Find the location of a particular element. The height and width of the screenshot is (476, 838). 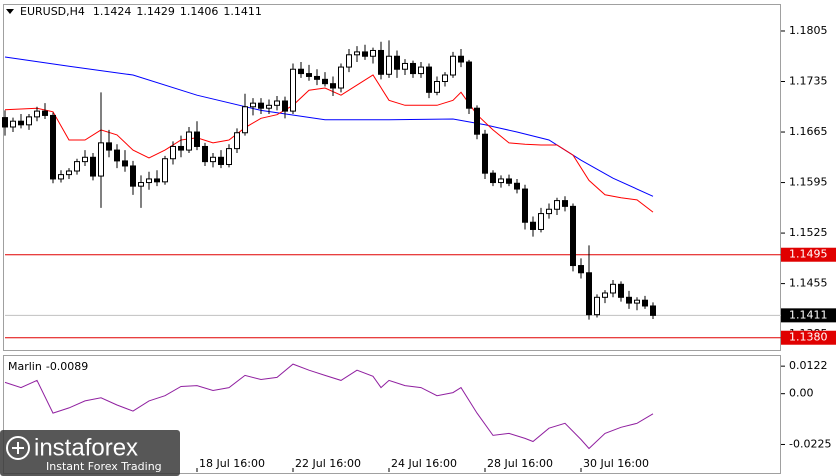

logo: instaforex Instant Forex Trading is located at coordinates (90, 453).